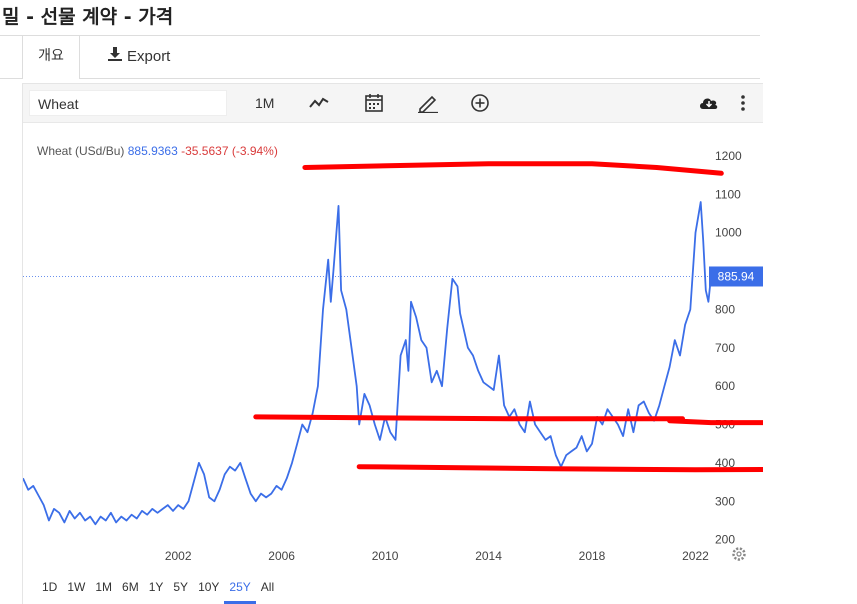  What do you see at coordinates (695, 556) in the screenshot?
I see `x-tick-label: 2022` at bounding box center [695, 556].